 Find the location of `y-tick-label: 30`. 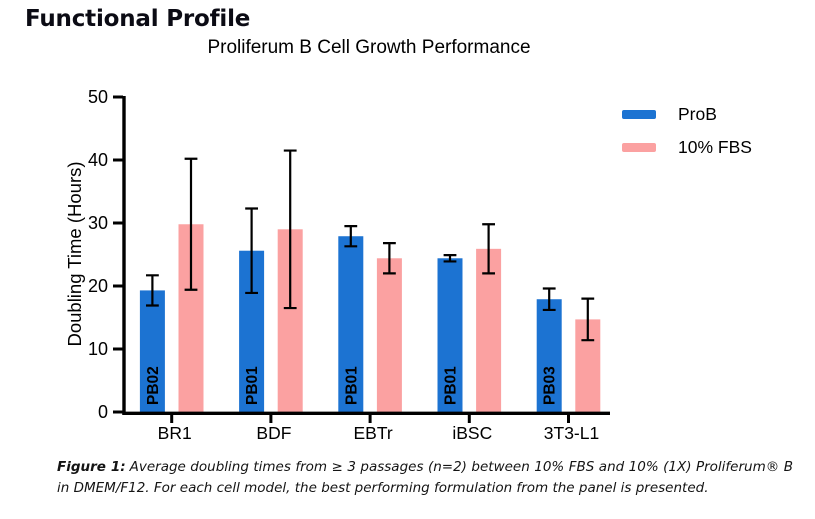

y-tick-label: 30 is located at coordinates (98, 223).